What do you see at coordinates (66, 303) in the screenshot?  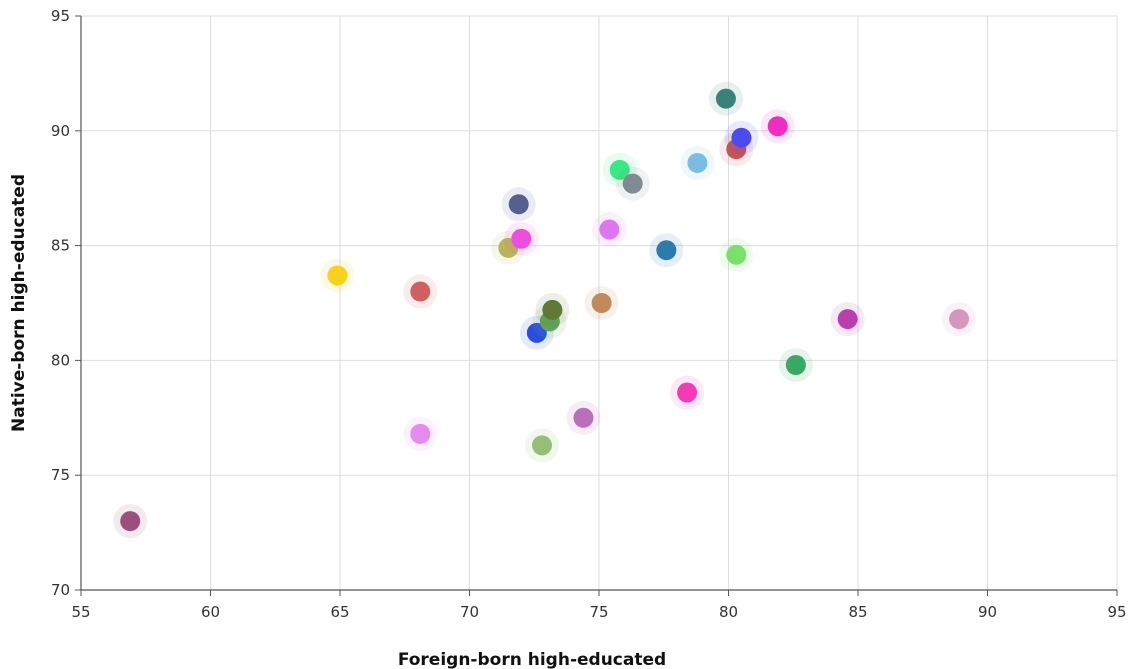 I see `y-axis-ticks: 70 75 80 85 90 95` at bounding box center [66, 303].